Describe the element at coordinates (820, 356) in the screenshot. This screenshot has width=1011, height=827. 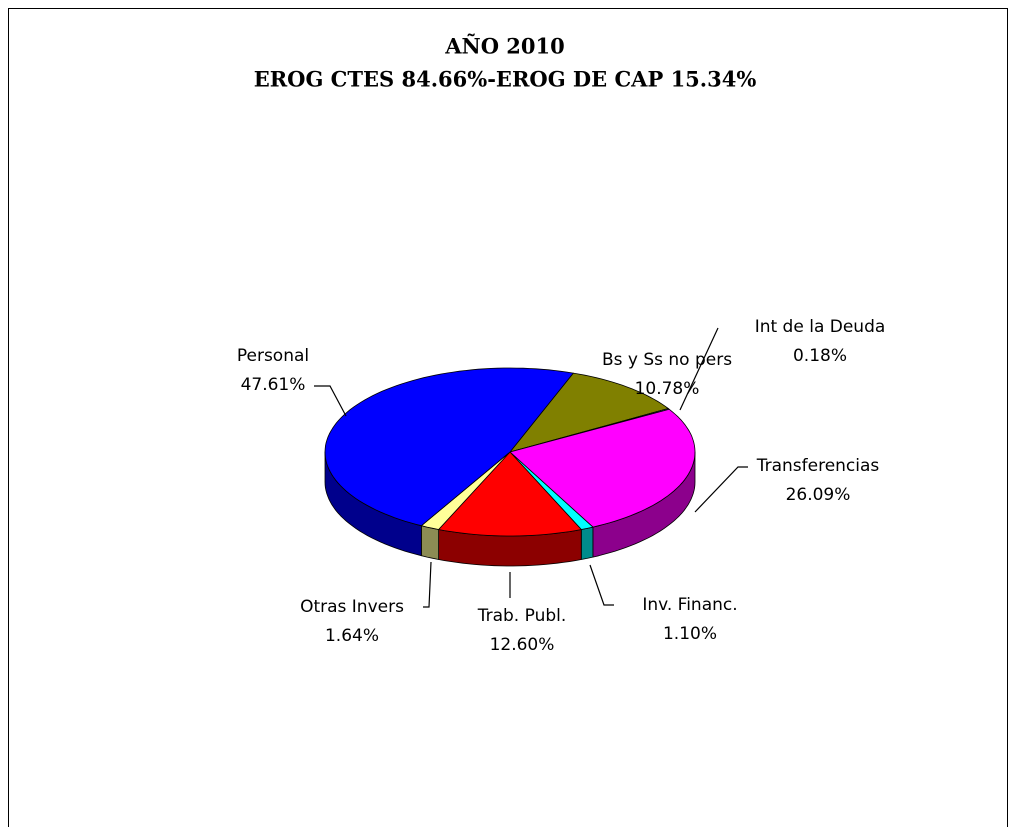
I see `slice-value-label: 0.18%` at that location.